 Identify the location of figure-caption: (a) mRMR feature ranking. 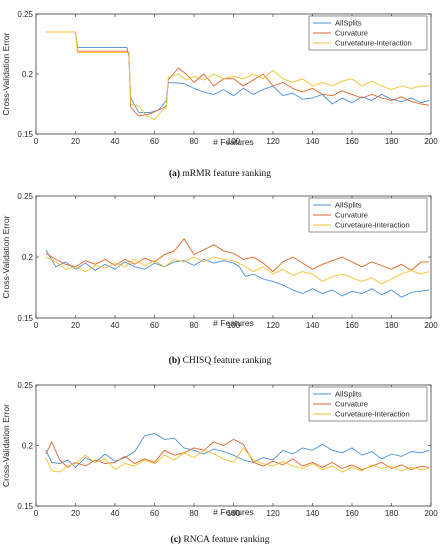
(220, 173).